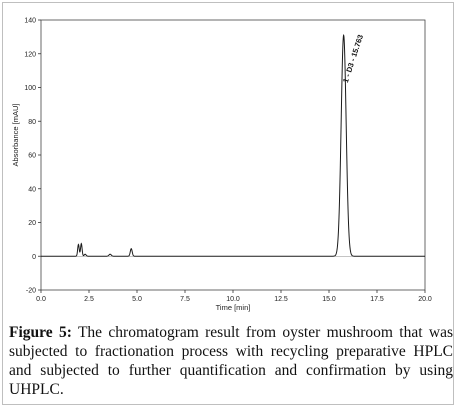 Image resolution: width=458 pixels, height=409 pixels. What do you see at coordinates (32, 156) in the screenshot?
I see `y-tick-label: 60` at bounding box center [32, 156].